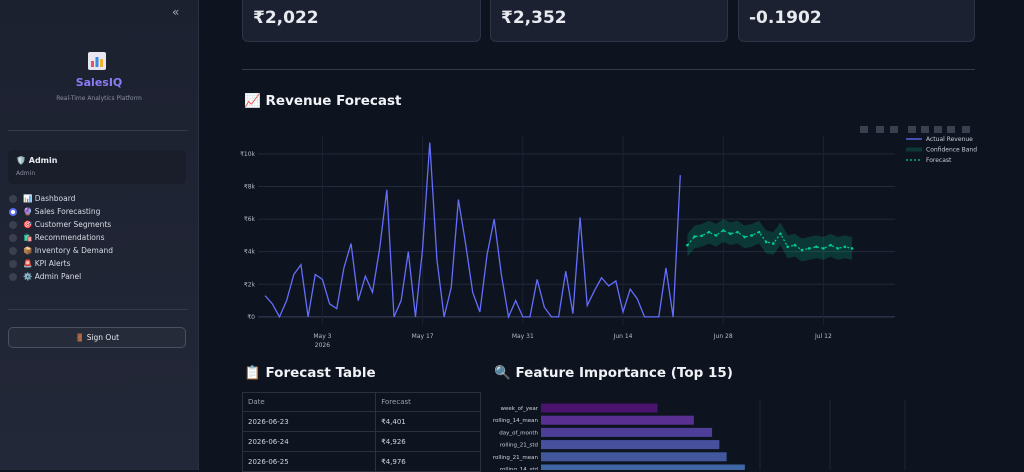 Image resolution: width=1024 pixels, height=472 pixels. Describe the element at coordinates (723, 336) in the screenshot. I see `x-tick-label: Jun 28` at that location.